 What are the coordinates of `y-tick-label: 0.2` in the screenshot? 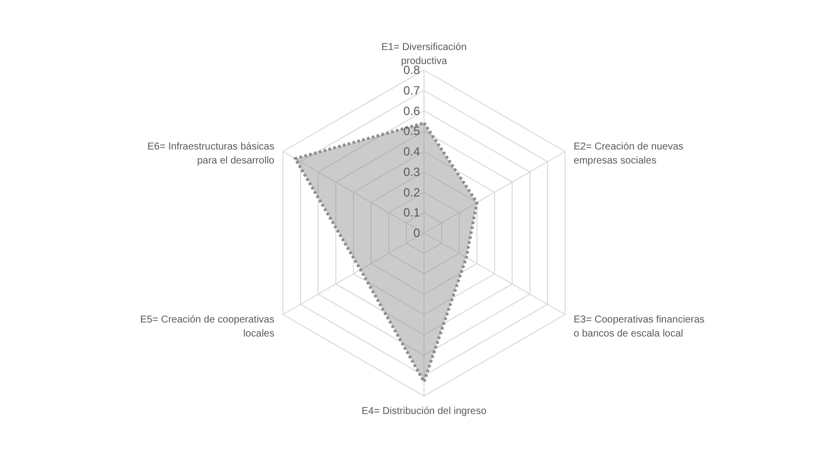 It's located at (411, 192).